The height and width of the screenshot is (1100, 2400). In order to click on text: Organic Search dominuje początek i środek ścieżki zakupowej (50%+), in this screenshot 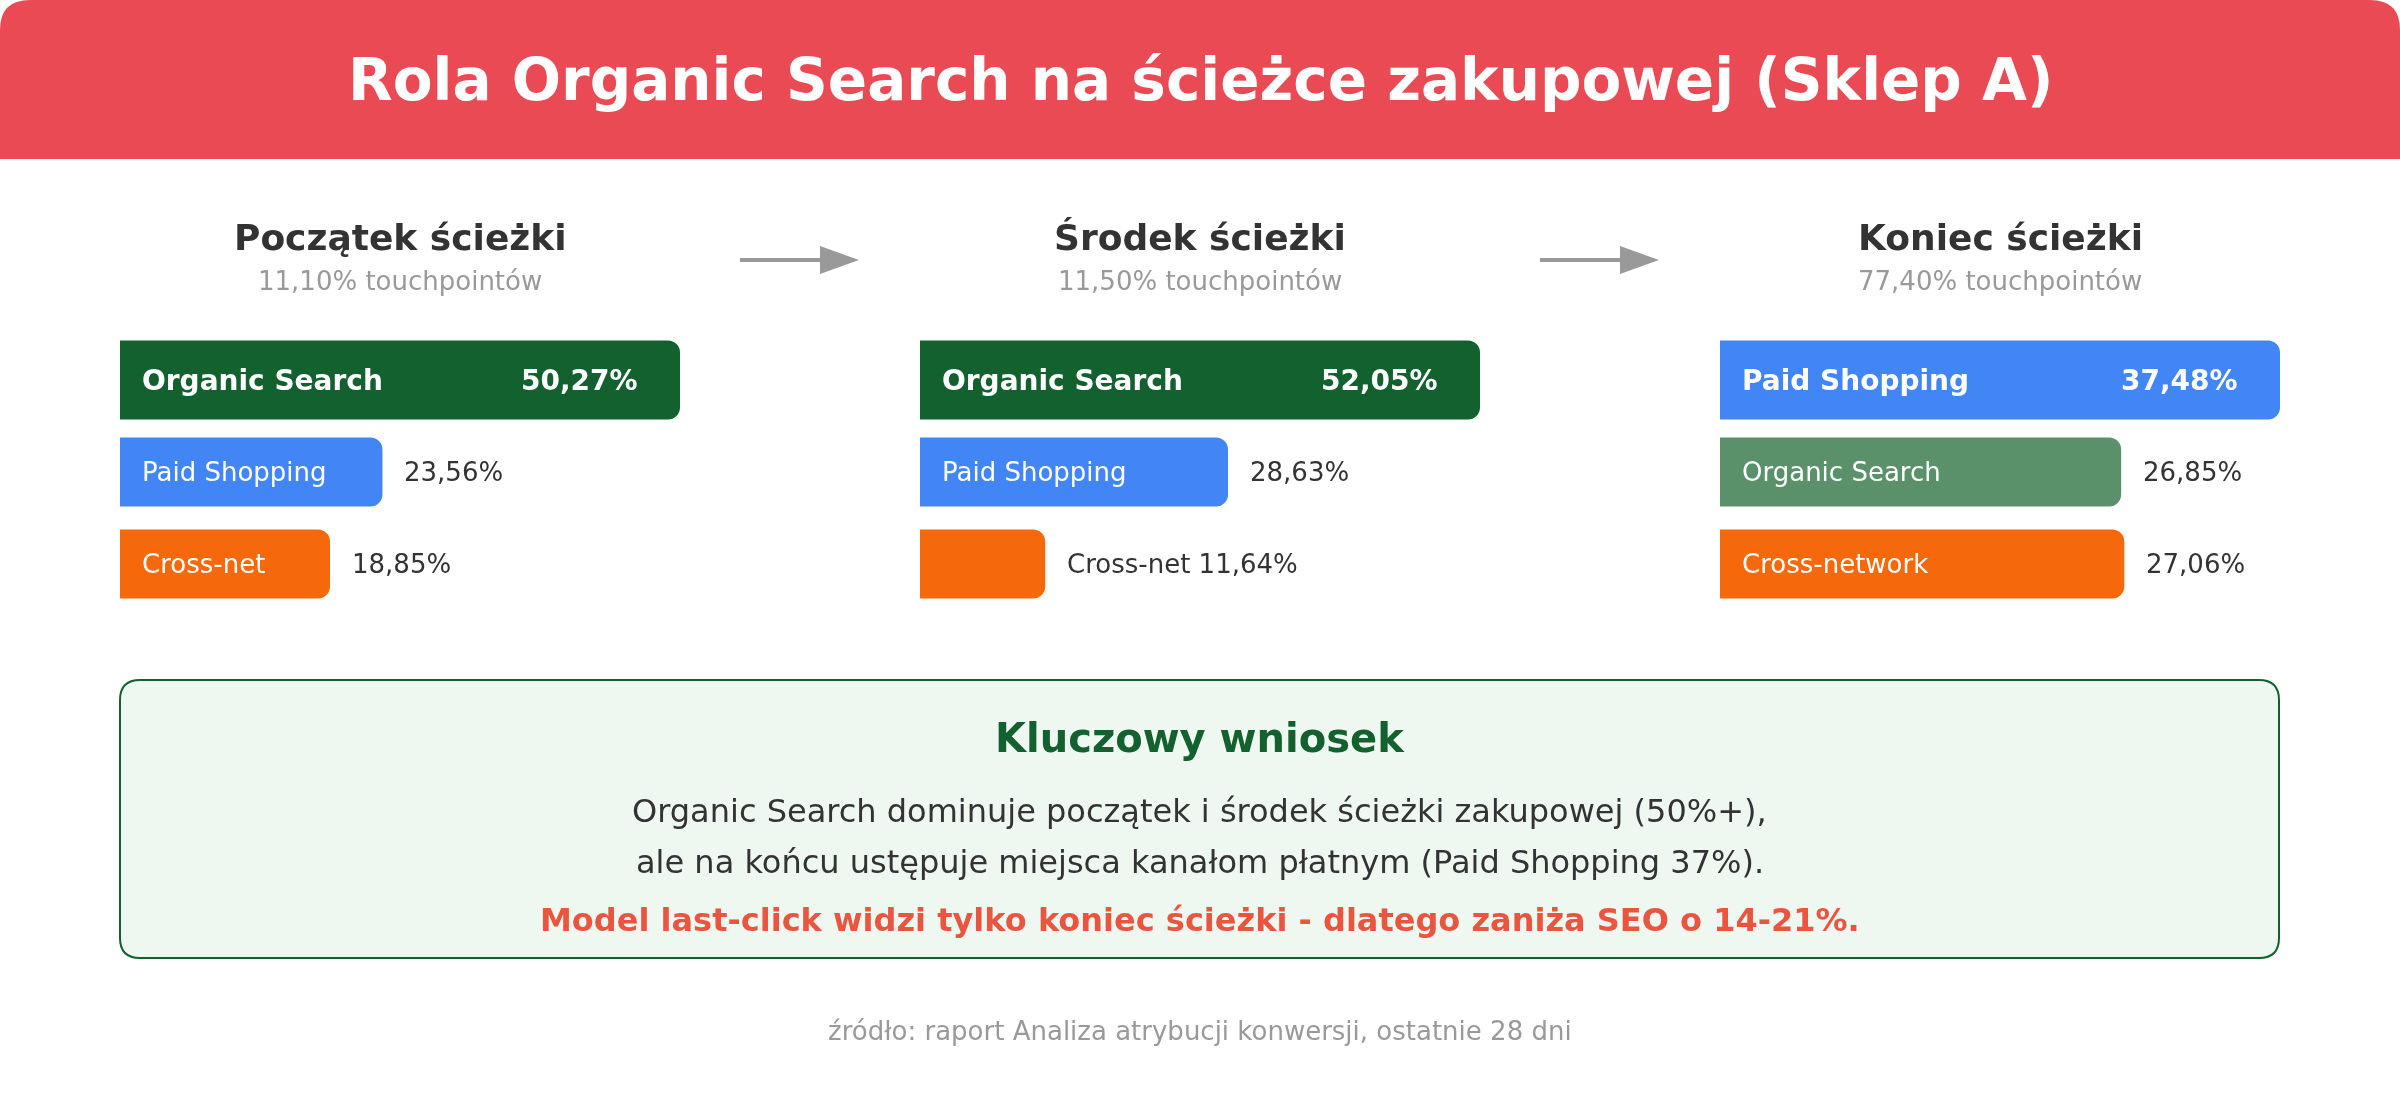, I will do `click(1199, 811)`.